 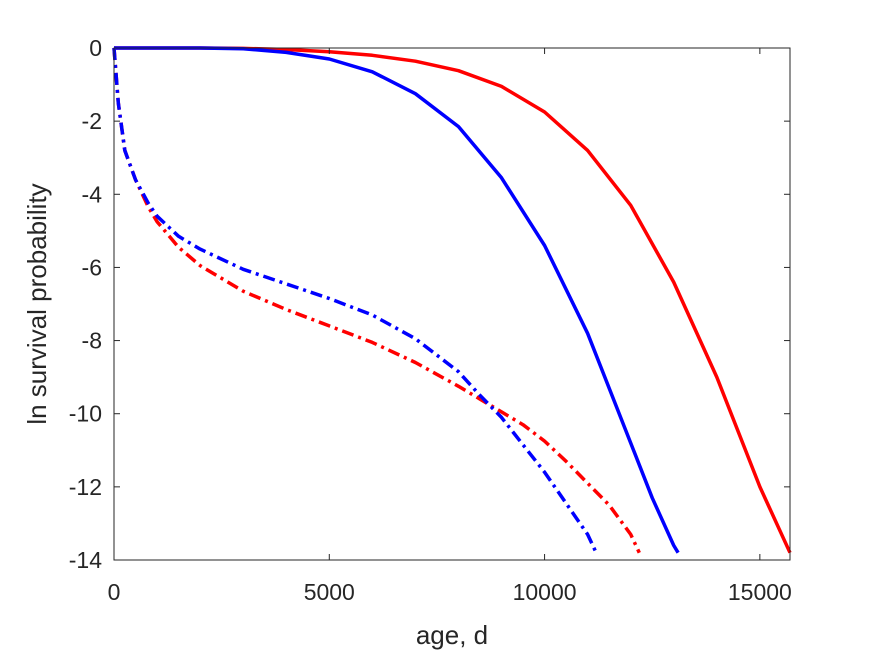 What do you see at coordinates (95, 48) in the screenshot?
I see `y-tick-label: 0` at bounding box center [95, 48].